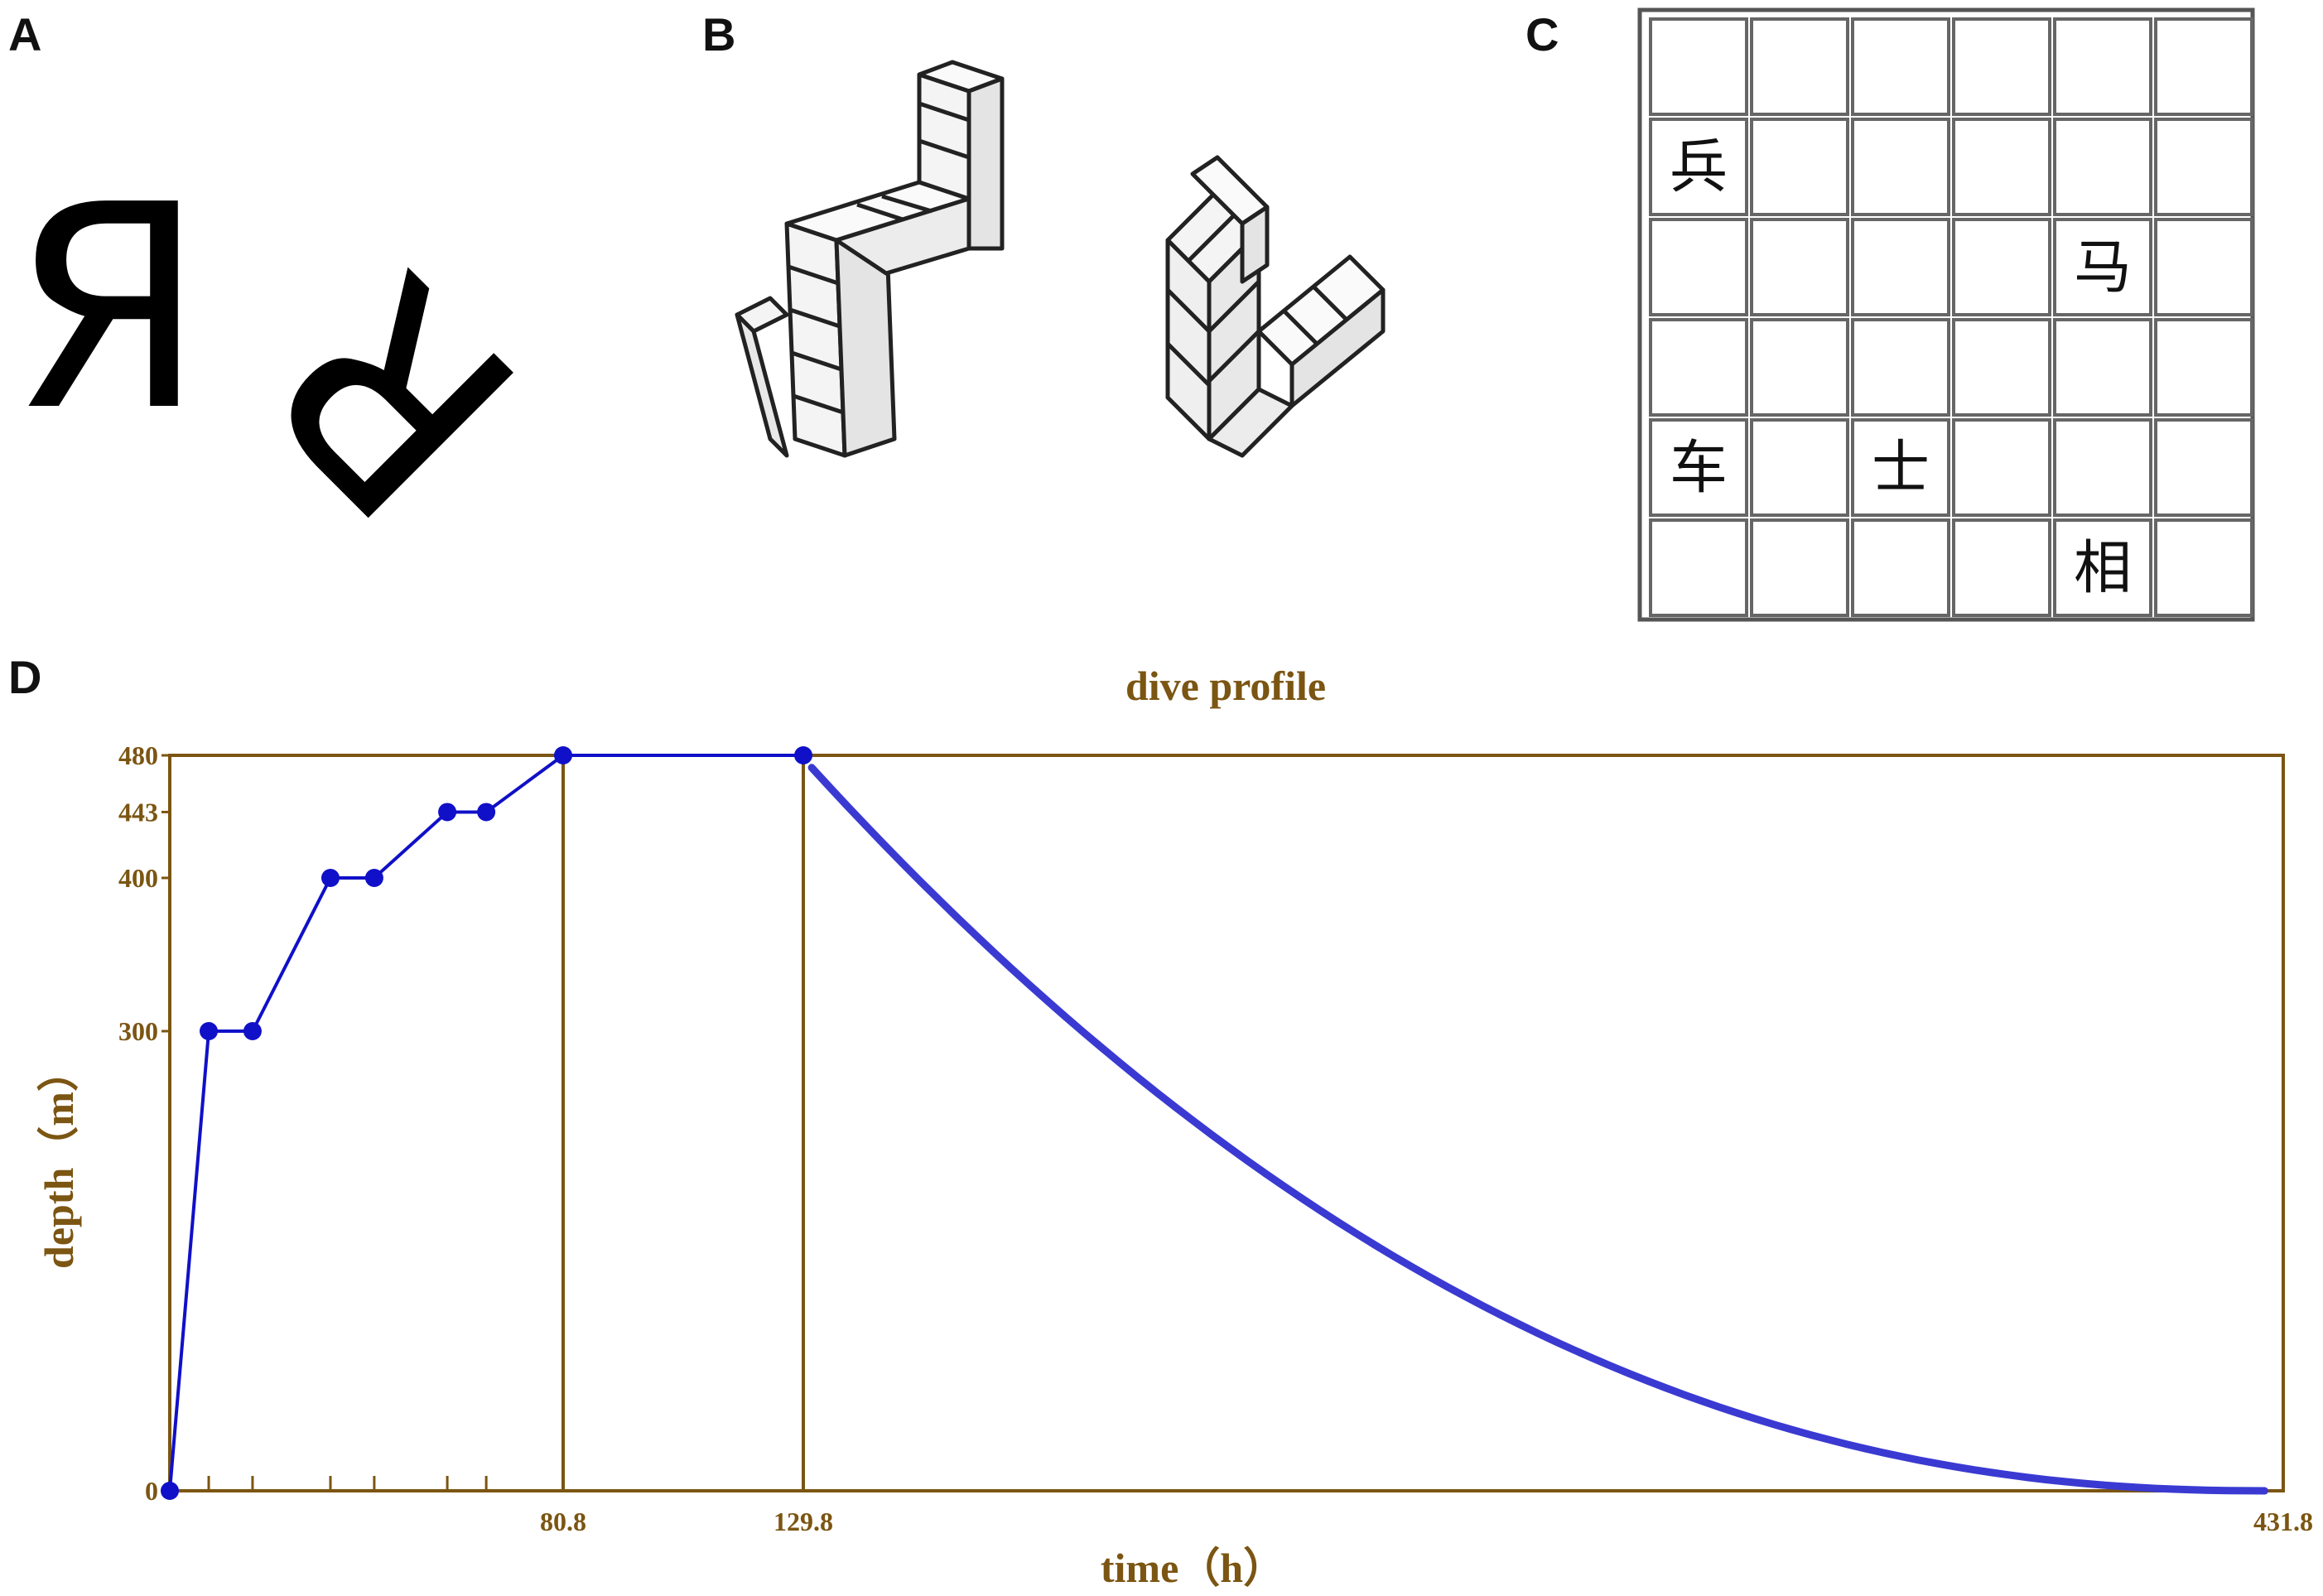 The width and height of the screenshot is (2323, 1596). I want to click on letter-upright: Я, so click(107, 309).